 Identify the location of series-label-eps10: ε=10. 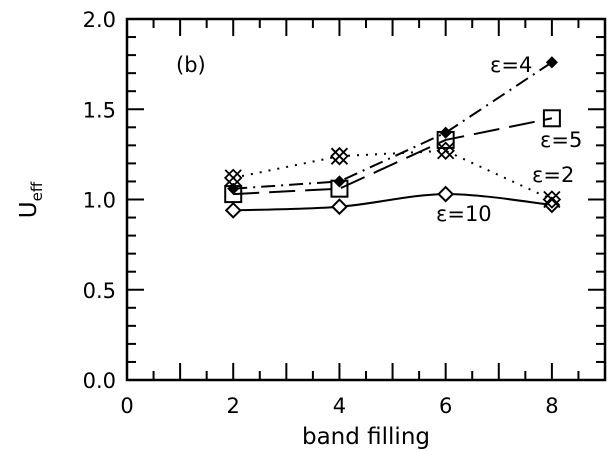
(464, 214).